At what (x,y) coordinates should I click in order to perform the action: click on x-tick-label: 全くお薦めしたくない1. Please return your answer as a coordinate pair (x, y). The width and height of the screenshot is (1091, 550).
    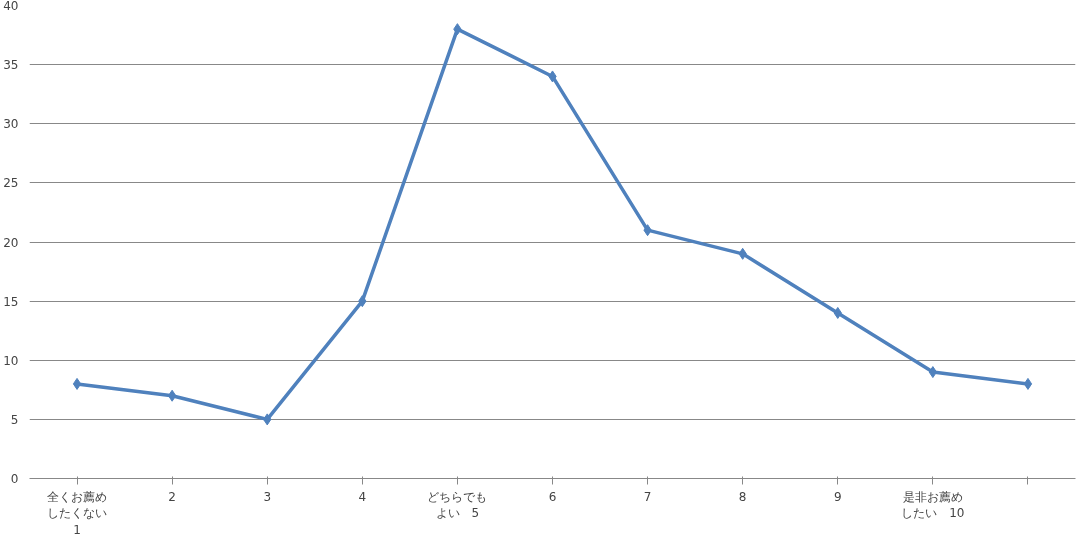
    Looking at the image, I should click on (77, 513).